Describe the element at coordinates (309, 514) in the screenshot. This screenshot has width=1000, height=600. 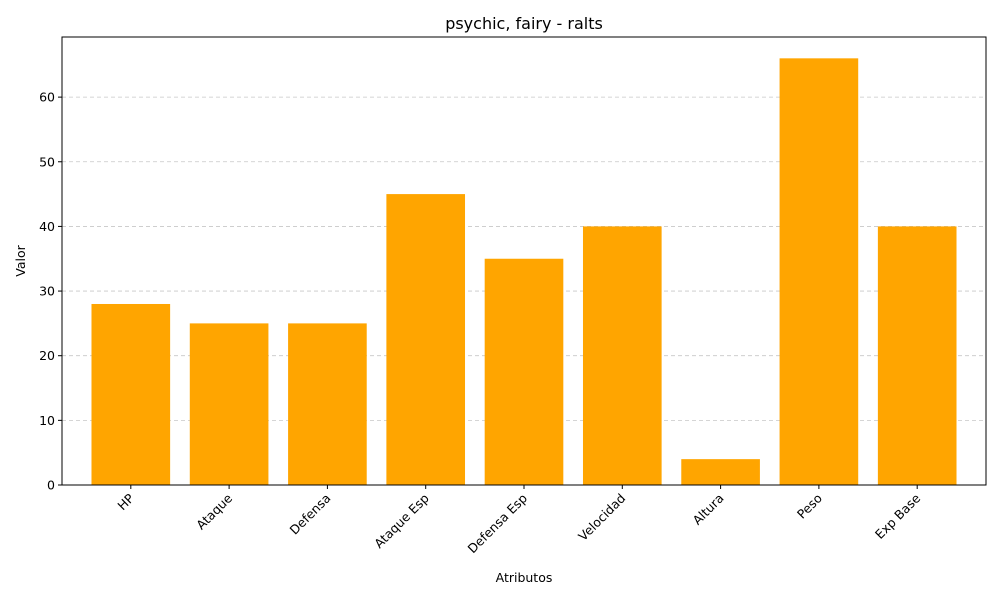
I see `x-tick-label: Defensa` at that location.